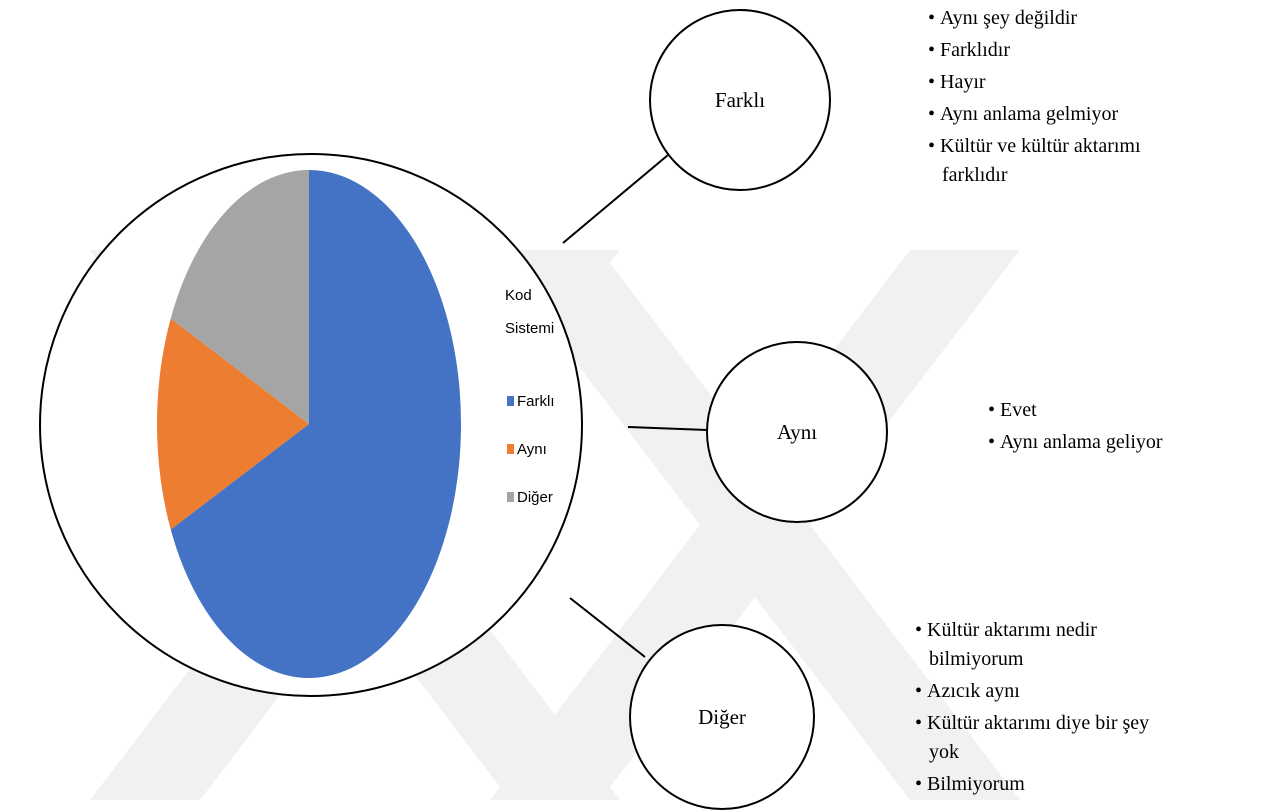 This screenshot has width=1261, height=812. Describe the element at coordinates (1040, 645) in the screenshot. I see `item: Kültür aktarımı nedir bilmiyorum` at that location.